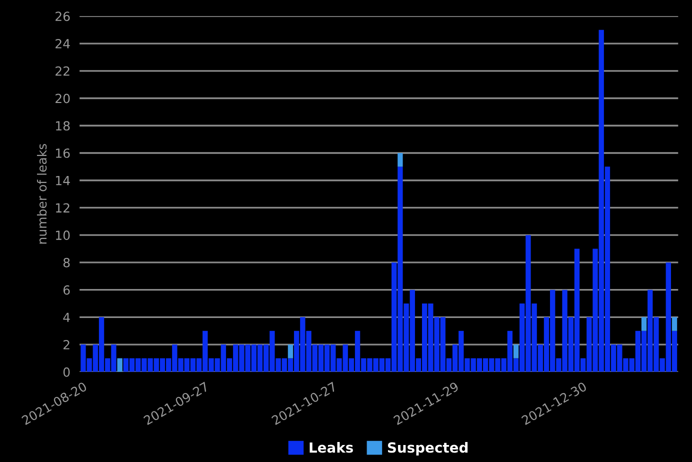  What do you see at coordinates (331, 447) in the screenshot?
I see `legend-label: Leaks` at bounding box center [331, 447].